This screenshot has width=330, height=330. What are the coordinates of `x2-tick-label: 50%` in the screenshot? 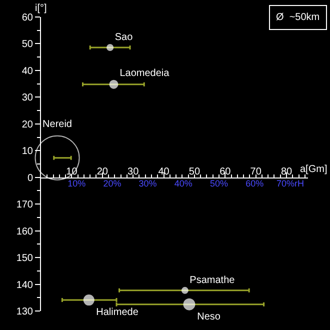 It's located at (219, 183).